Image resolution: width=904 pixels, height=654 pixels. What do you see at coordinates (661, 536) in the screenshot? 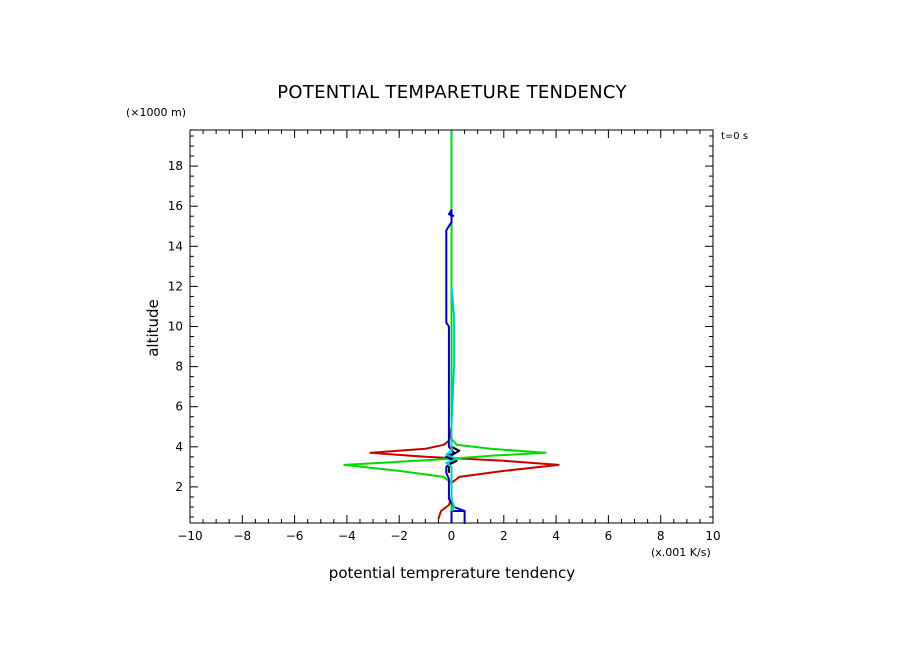
I see `x-tick-label: 8` at bounding box center [661, 536].